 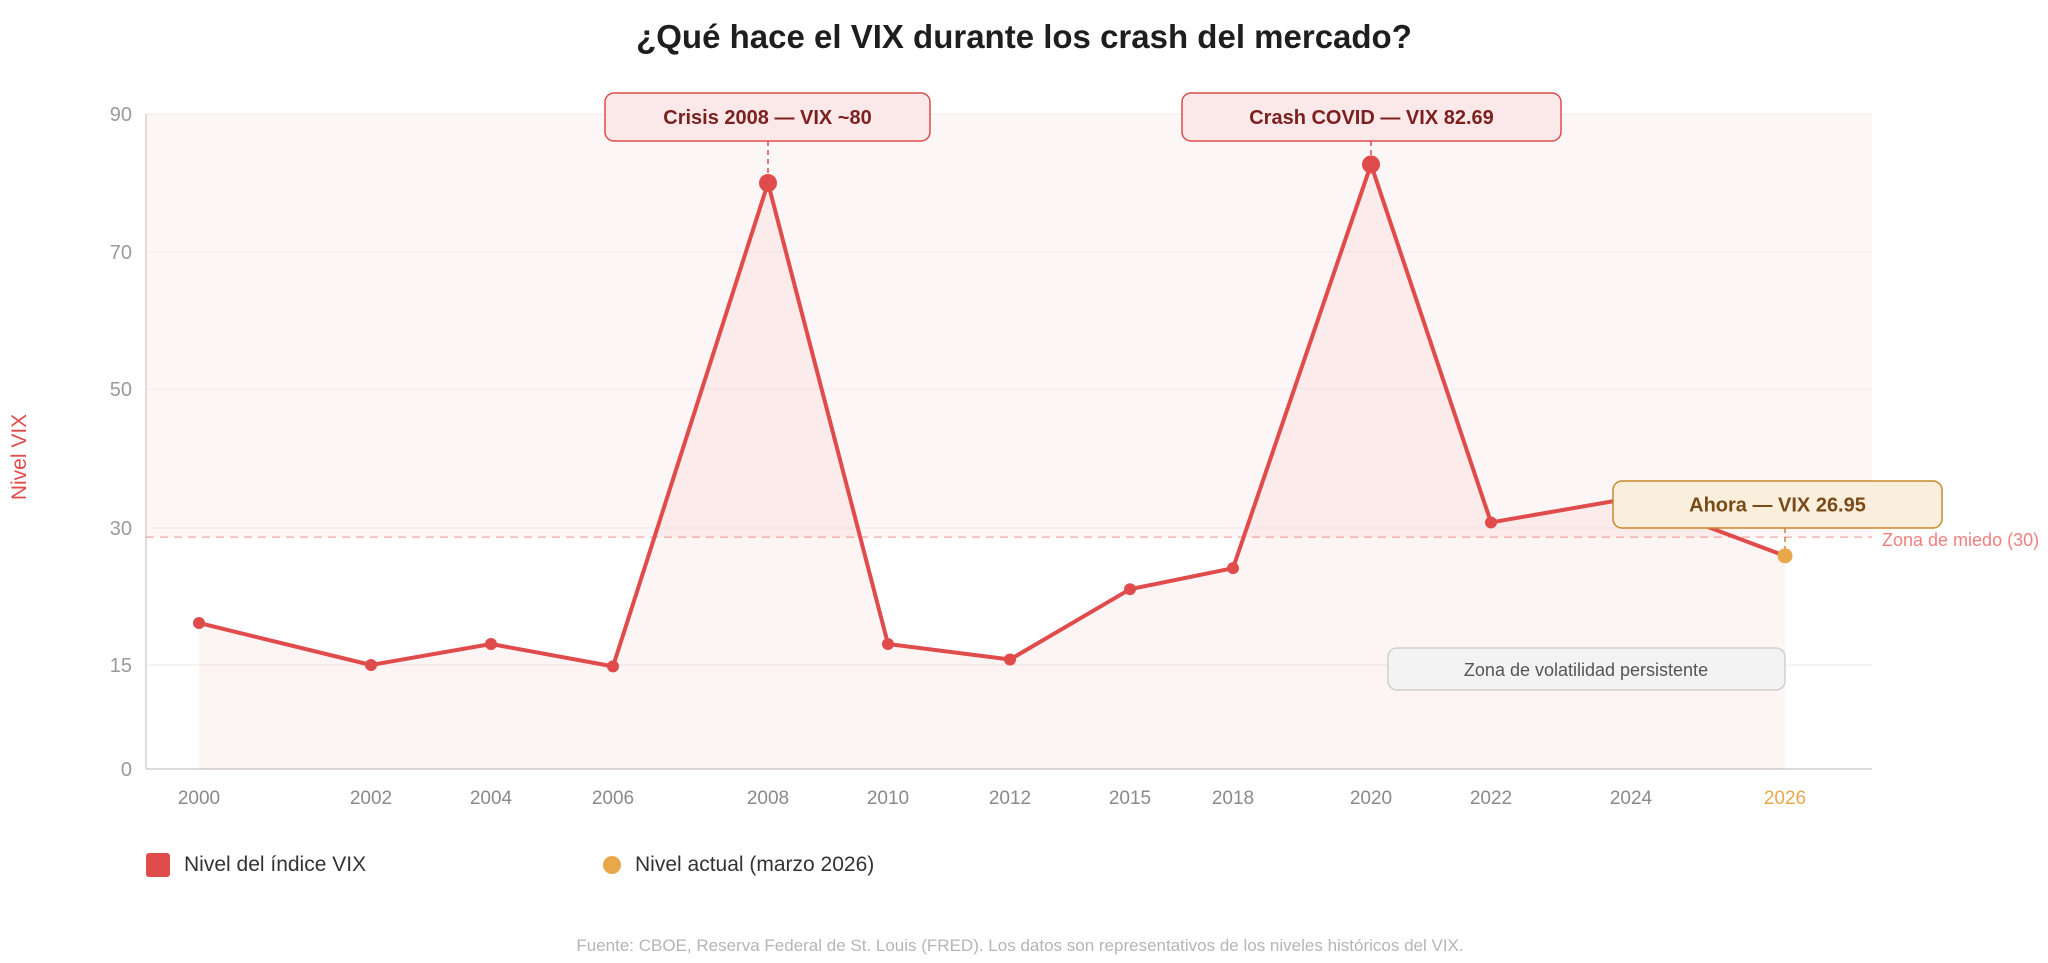 I want to click on legend-label: Nivel actual (marzo 2026), so click(x=755, y=864).